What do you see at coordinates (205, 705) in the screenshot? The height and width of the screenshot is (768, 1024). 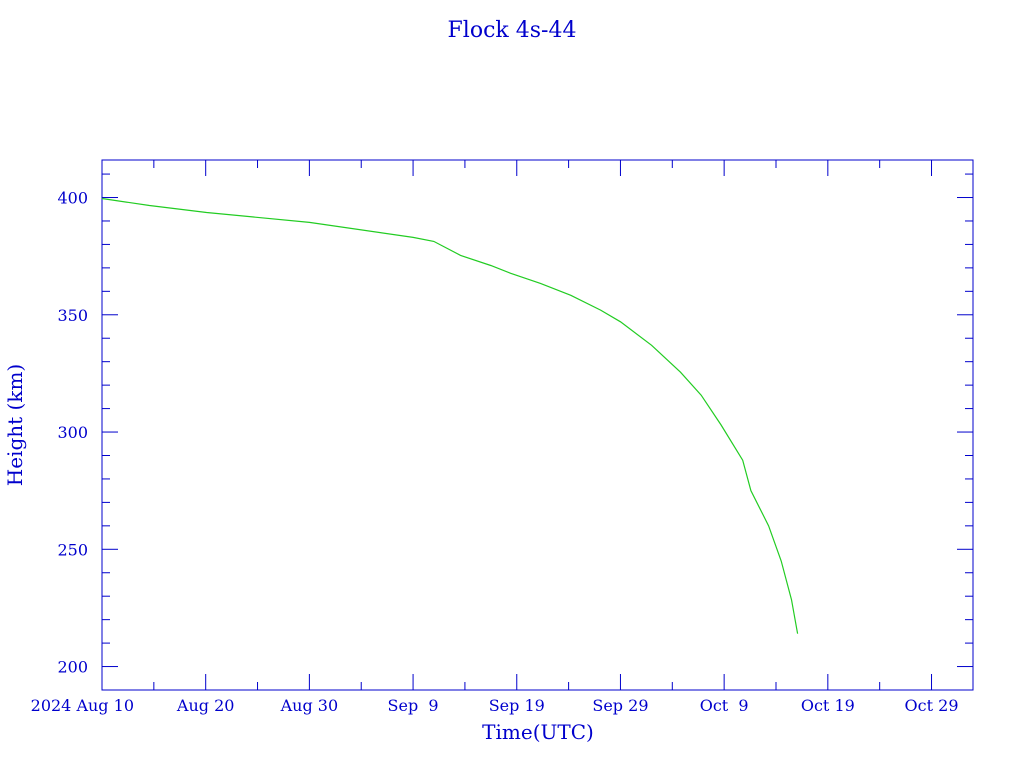 I see `x-tick-label: Aug 20` at bounding box center [205, 705].